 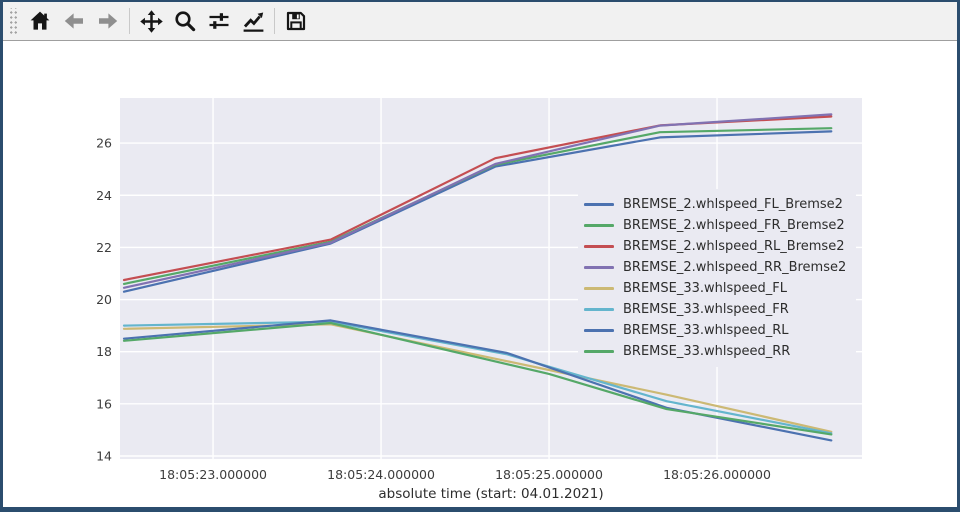 I want to click on legend-label: BREMSE_2.whlspeed_FL_Bremse2, so click(x=733, y=204).